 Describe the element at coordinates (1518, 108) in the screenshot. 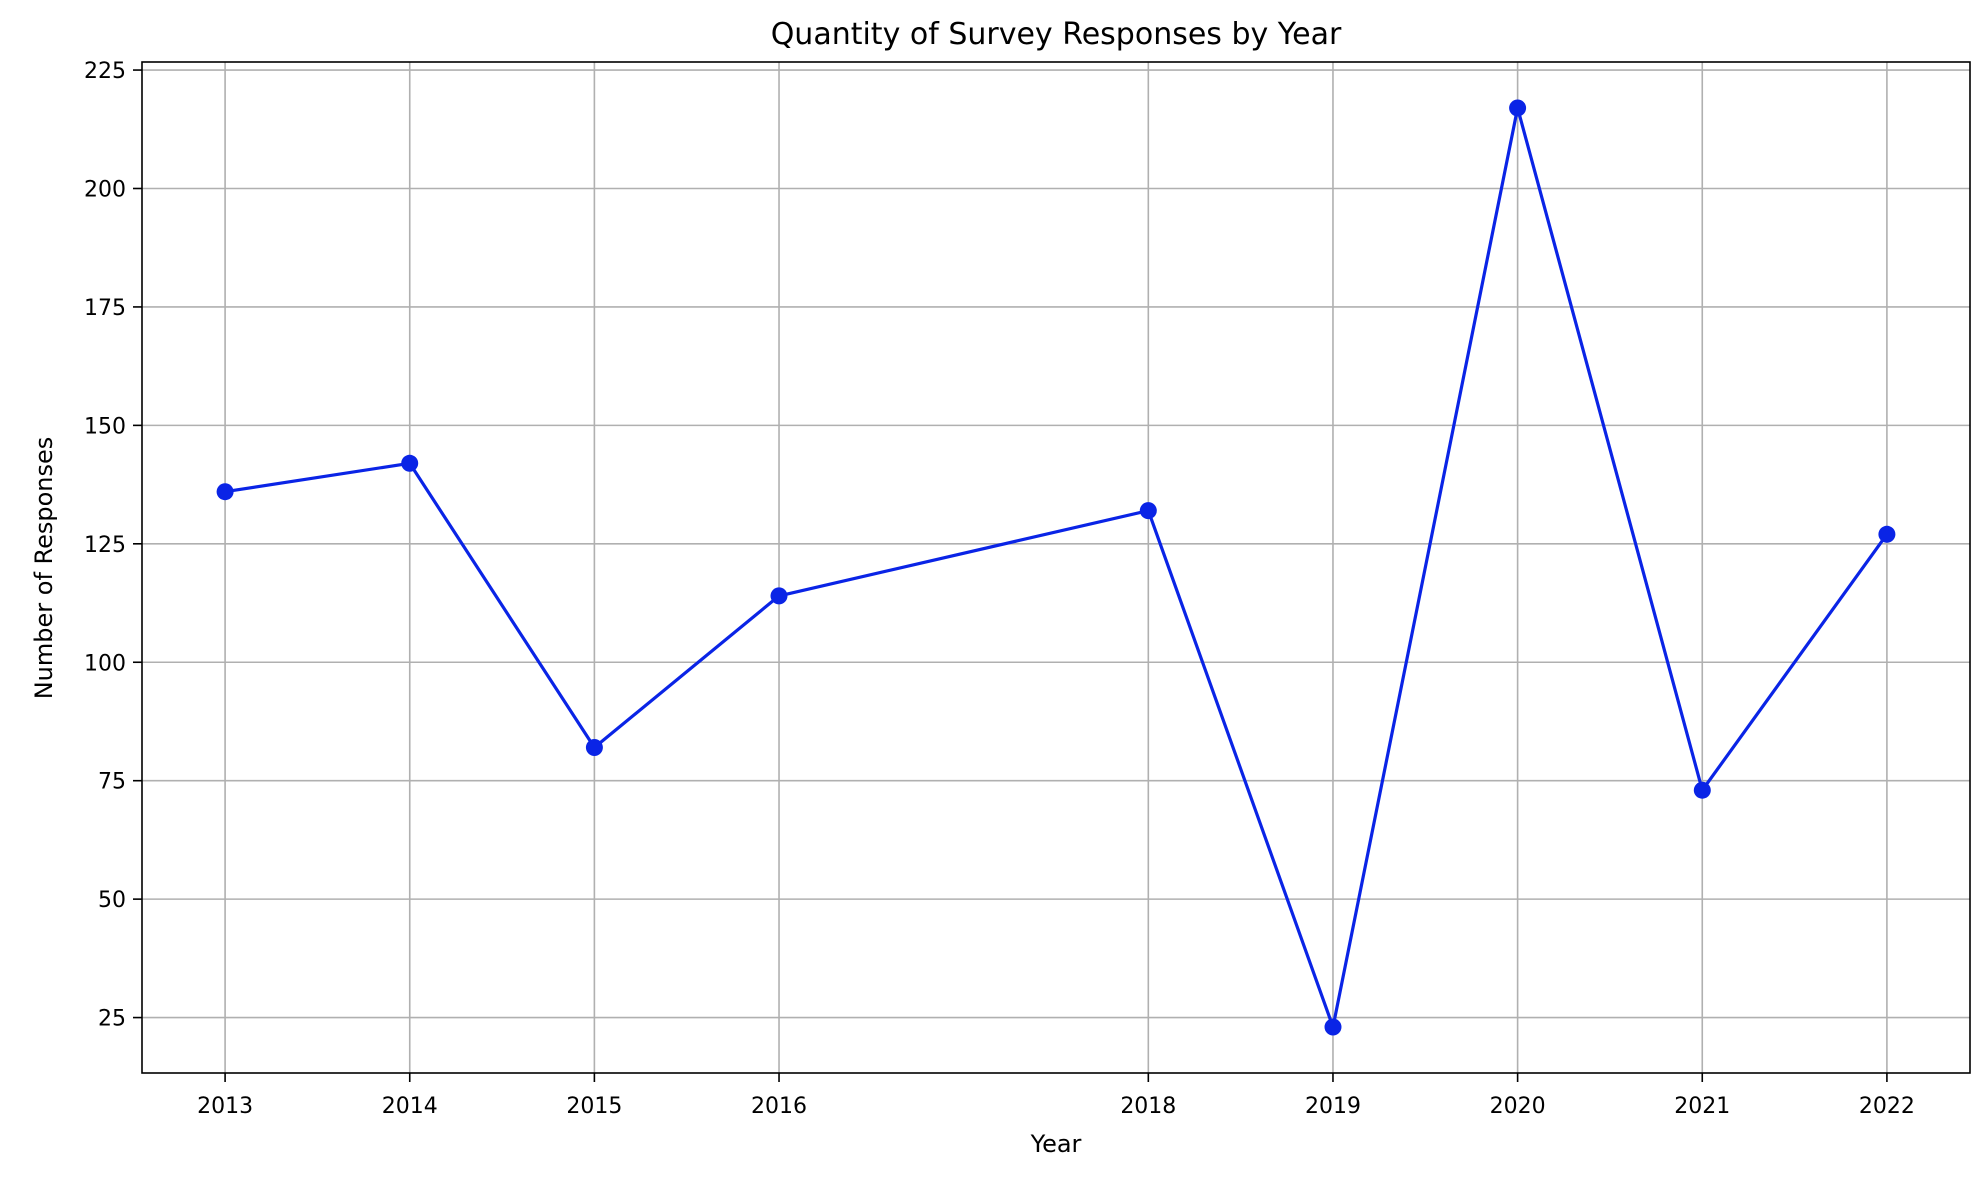

I see `data-point-2020` at that location.